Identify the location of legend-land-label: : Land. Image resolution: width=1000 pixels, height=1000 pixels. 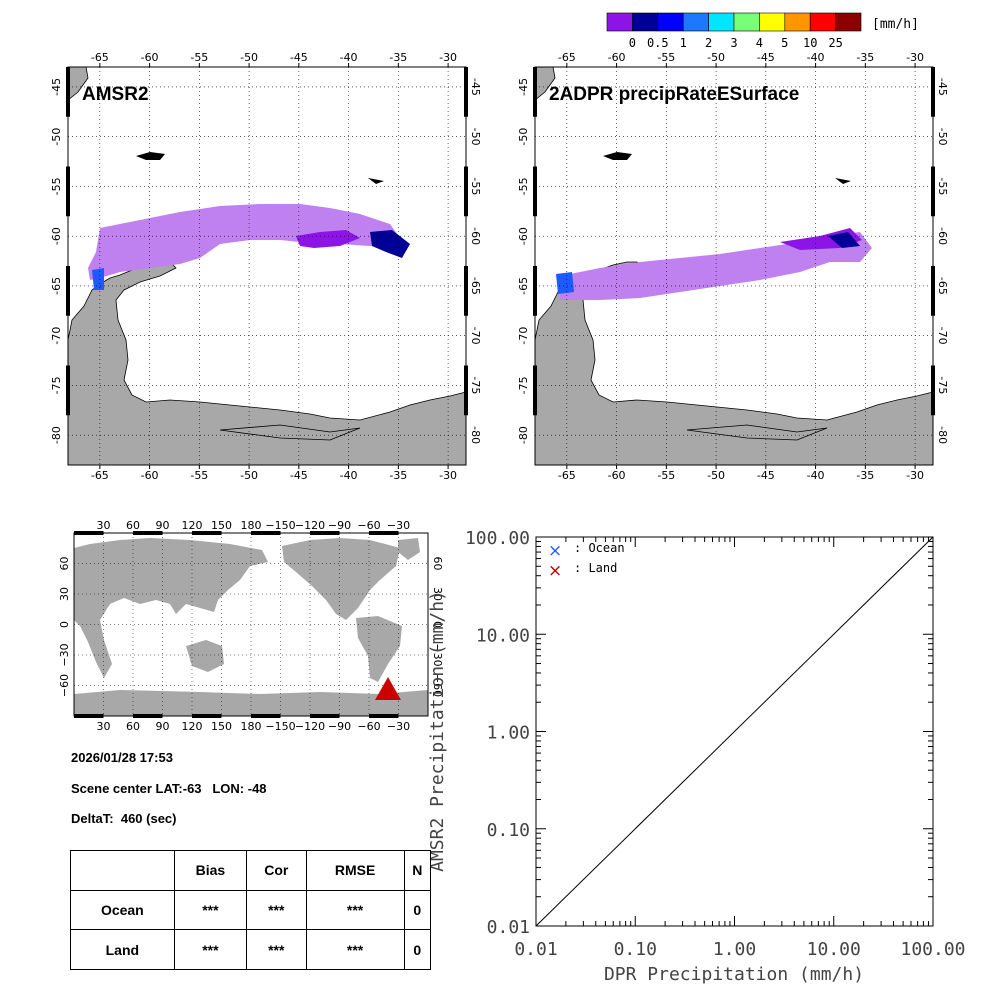
(595, 568).